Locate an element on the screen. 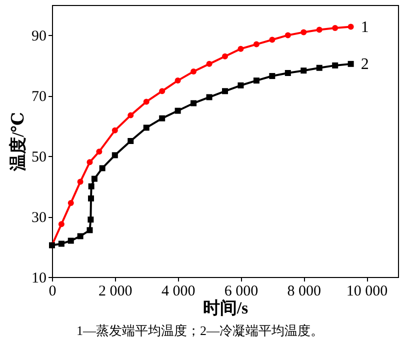 This screenshot has height=349, width=400. x-axis-title: 时间/s is located at coordinates (225, 308).